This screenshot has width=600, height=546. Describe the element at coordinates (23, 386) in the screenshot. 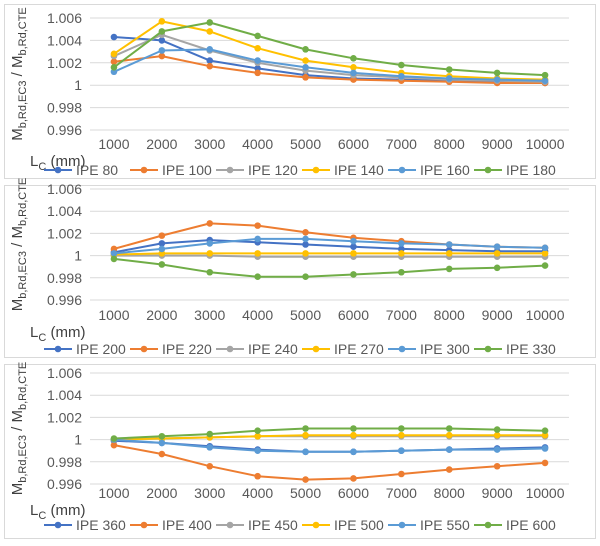

I see `y-axis-label-sub: b,Rd,CTE` at that location.